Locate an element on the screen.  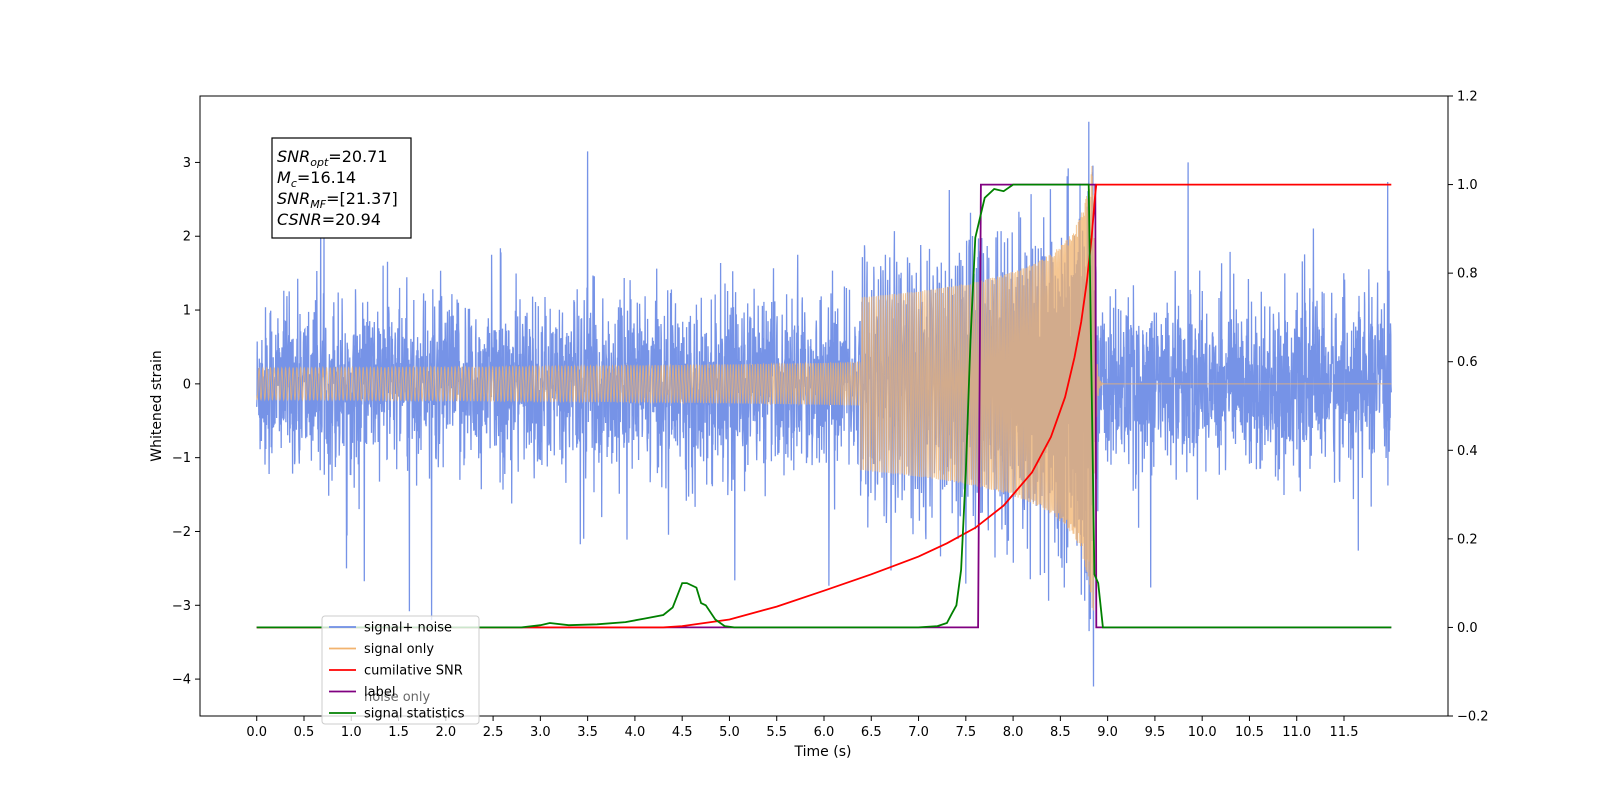
x-tick-label: 5.0 is located at coordinates (729, 732).